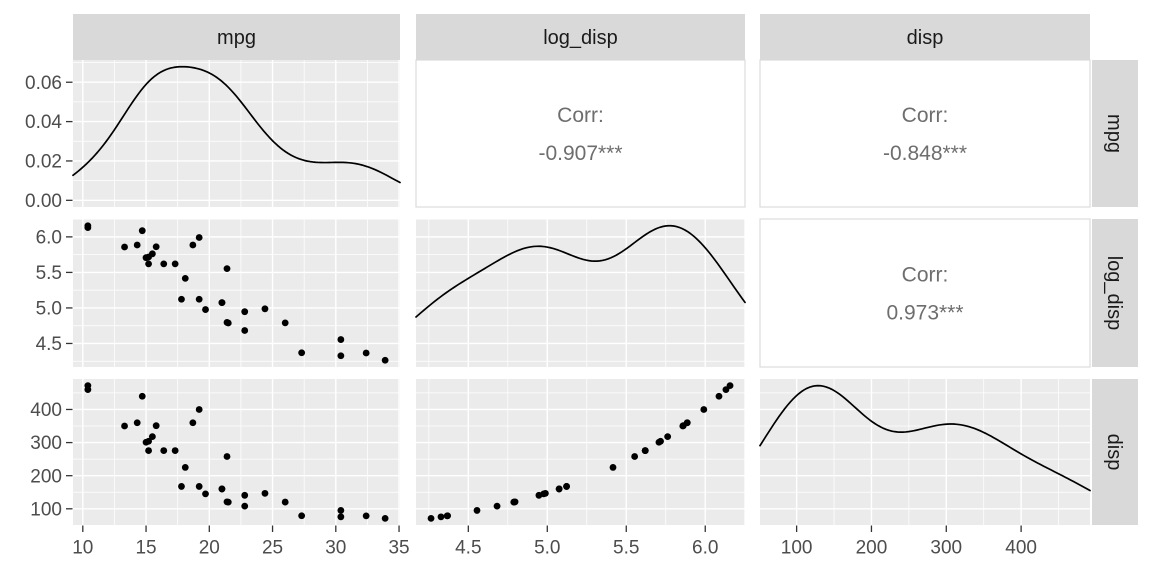  Describe the element at coordinates (236, 124) in the screenshot. I see `panel-row1-col1-density-curve` at that location.